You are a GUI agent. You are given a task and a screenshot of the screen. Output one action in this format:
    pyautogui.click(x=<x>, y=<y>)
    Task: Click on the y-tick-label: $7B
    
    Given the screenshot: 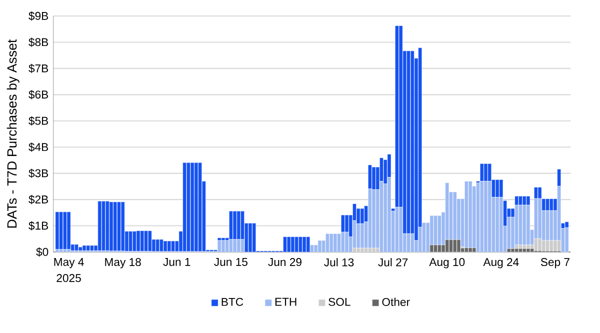 What is the action you would take?
    pyautogui.click(x=38, y=68)
    